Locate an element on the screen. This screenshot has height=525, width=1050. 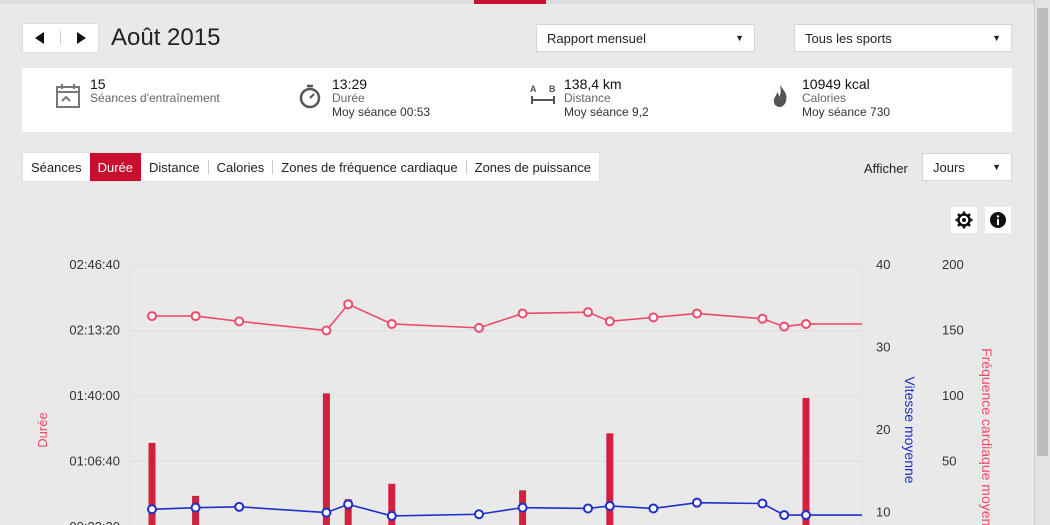
tab-distance: Distance is located at coordinates (174, 167).